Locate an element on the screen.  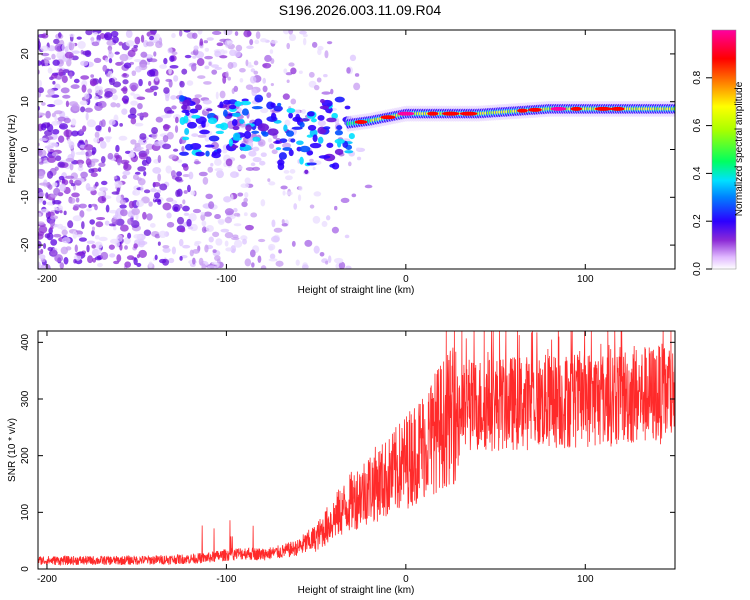
spectrogram-y-tick-label: 20 is located at coordinates (25, 54).